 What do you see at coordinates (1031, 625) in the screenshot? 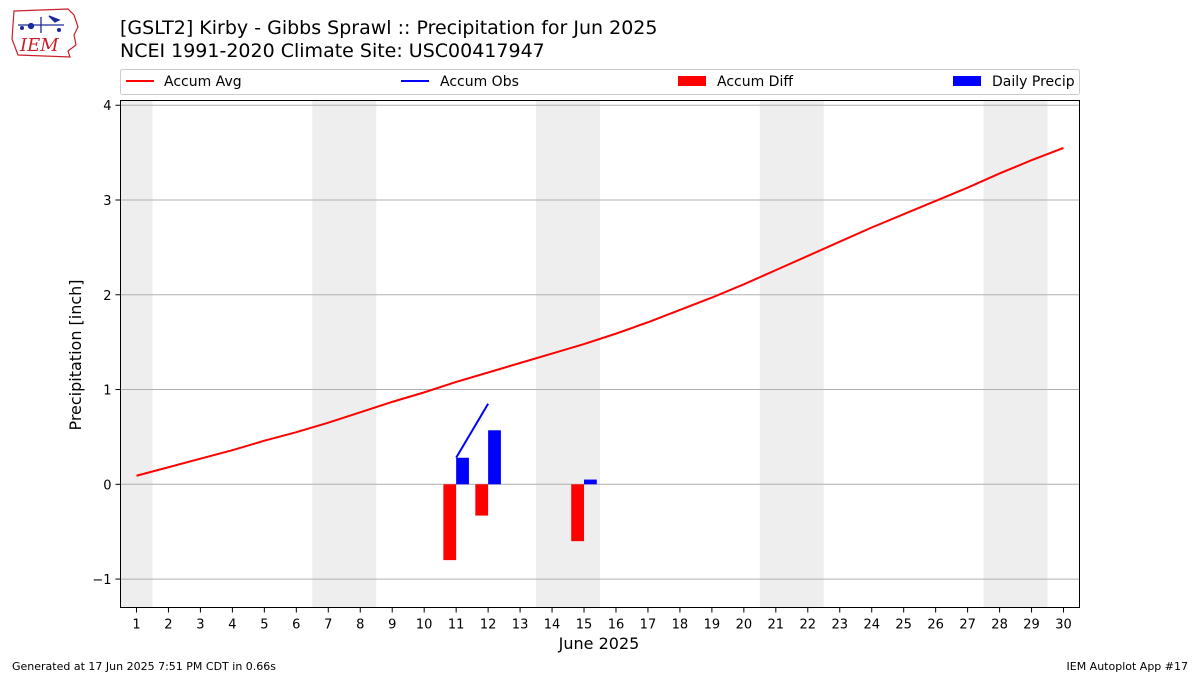
I see `x-tick-label: 29` at bounding box center [1031, 625].